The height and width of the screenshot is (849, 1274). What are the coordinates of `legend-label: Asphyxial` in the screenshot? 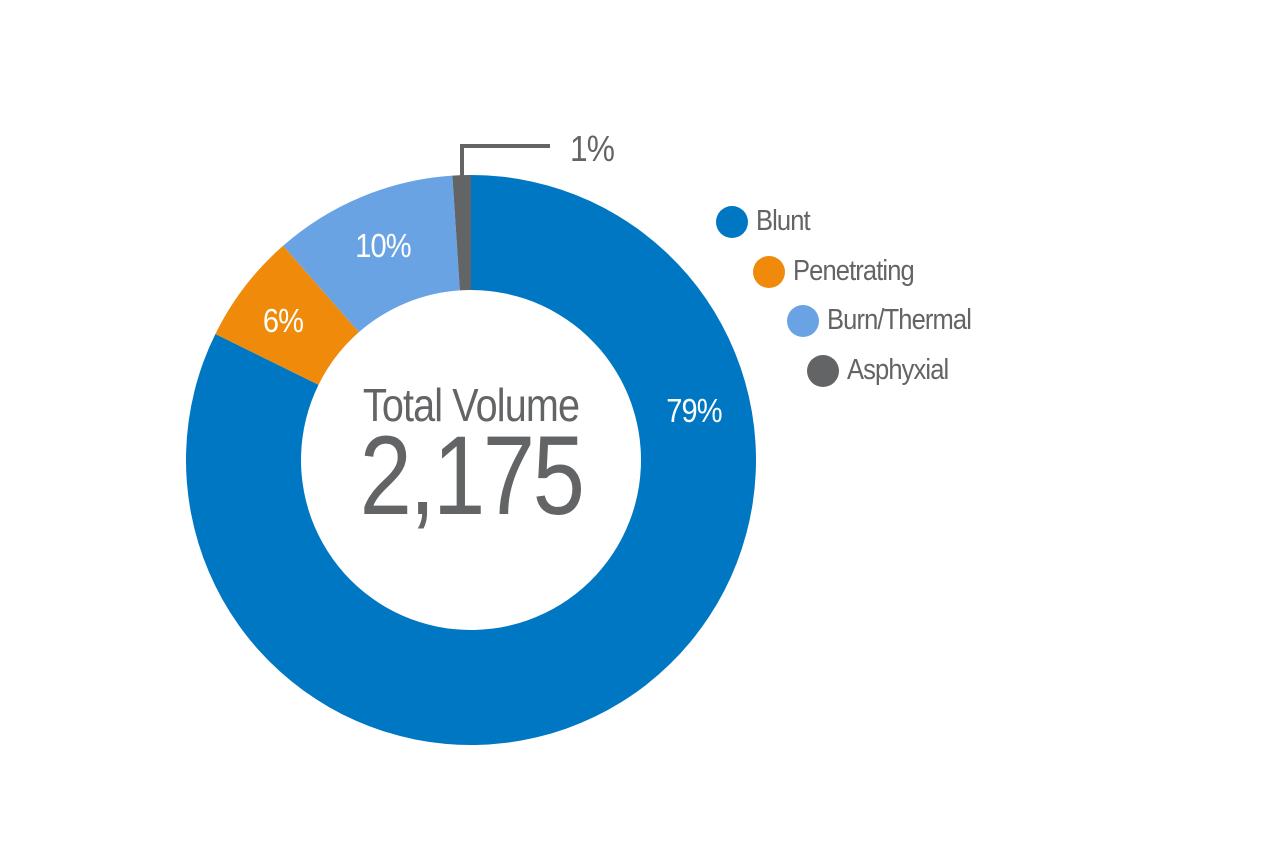 It's located at (898, 370).